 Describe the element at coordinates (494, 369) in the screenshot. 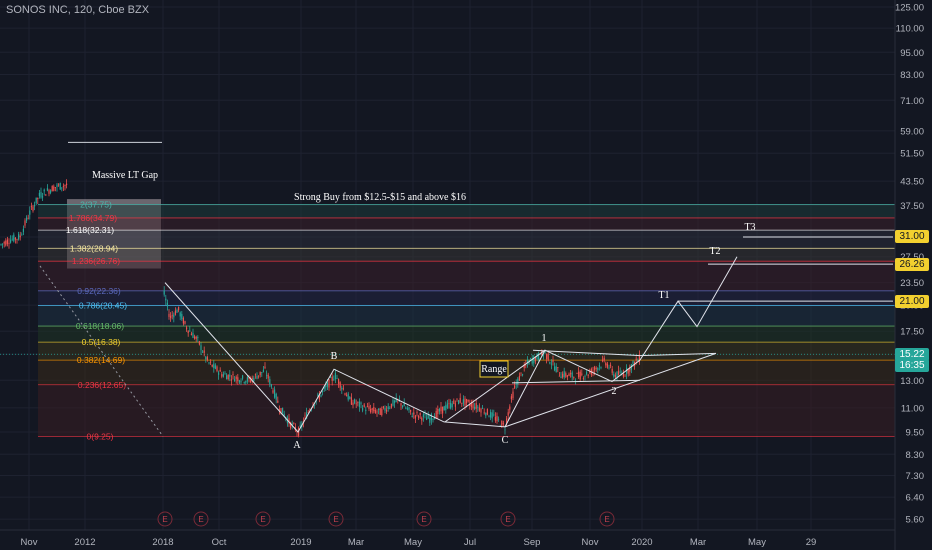

I see `range-box` at that location.